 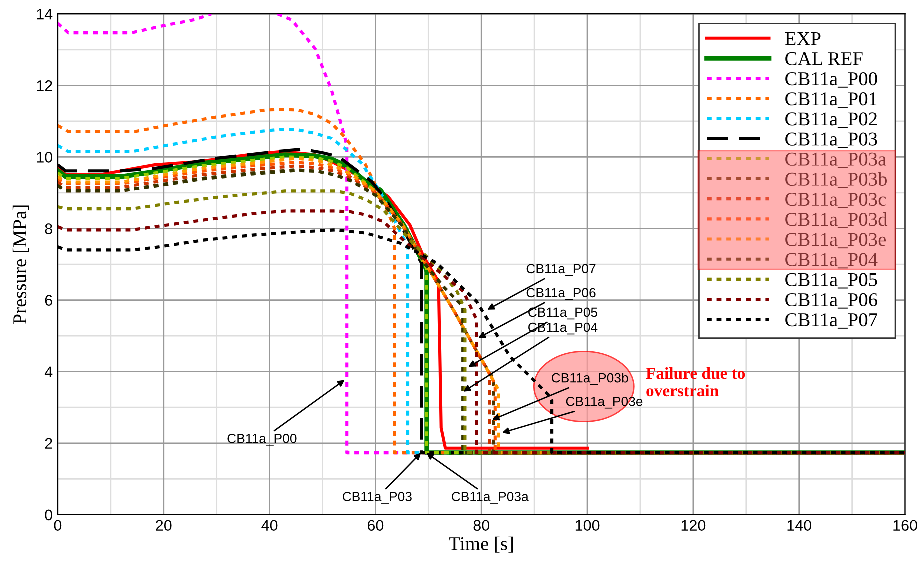 I want to click on legend-label: CB11a_P03, so click(x=832, y=140).